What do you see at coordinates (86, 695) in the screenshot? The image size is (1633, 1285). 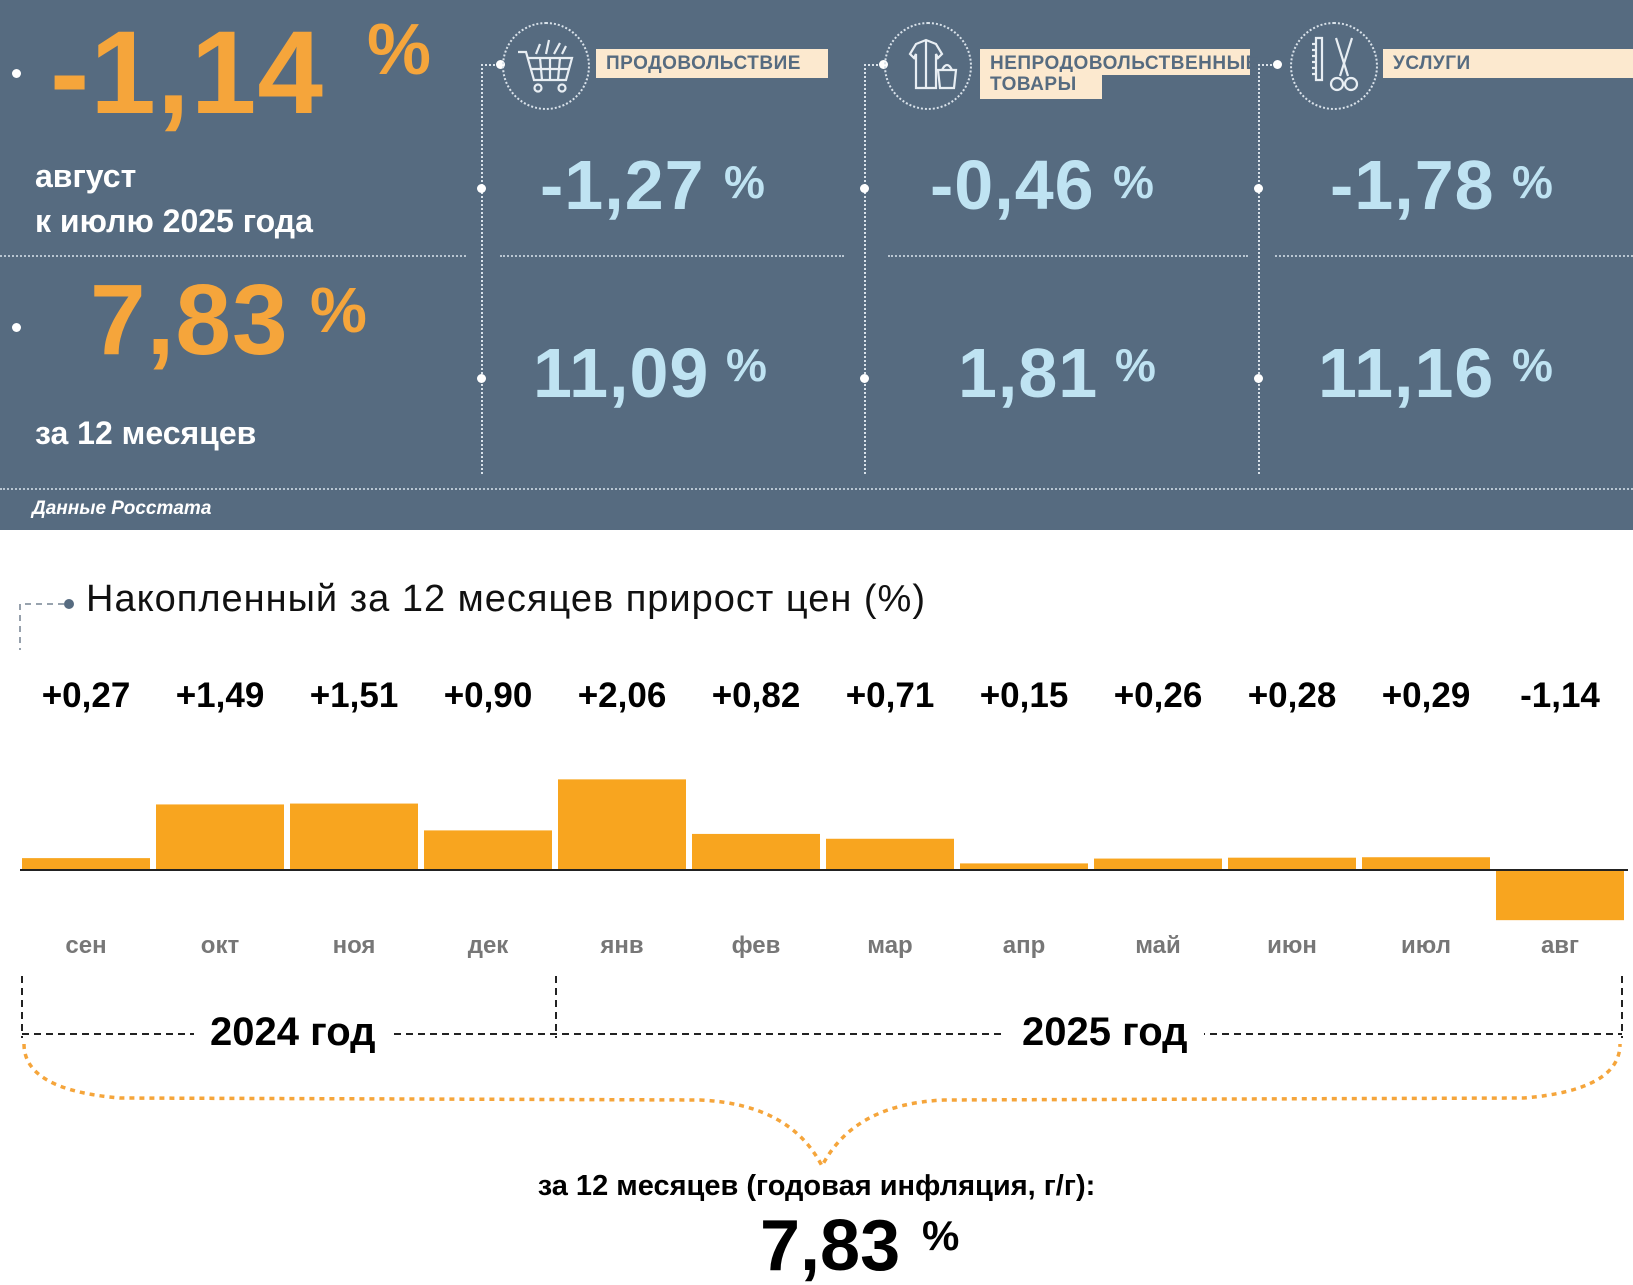 I see `bar-value-label: +0,27` at bounding box center [86, 695].